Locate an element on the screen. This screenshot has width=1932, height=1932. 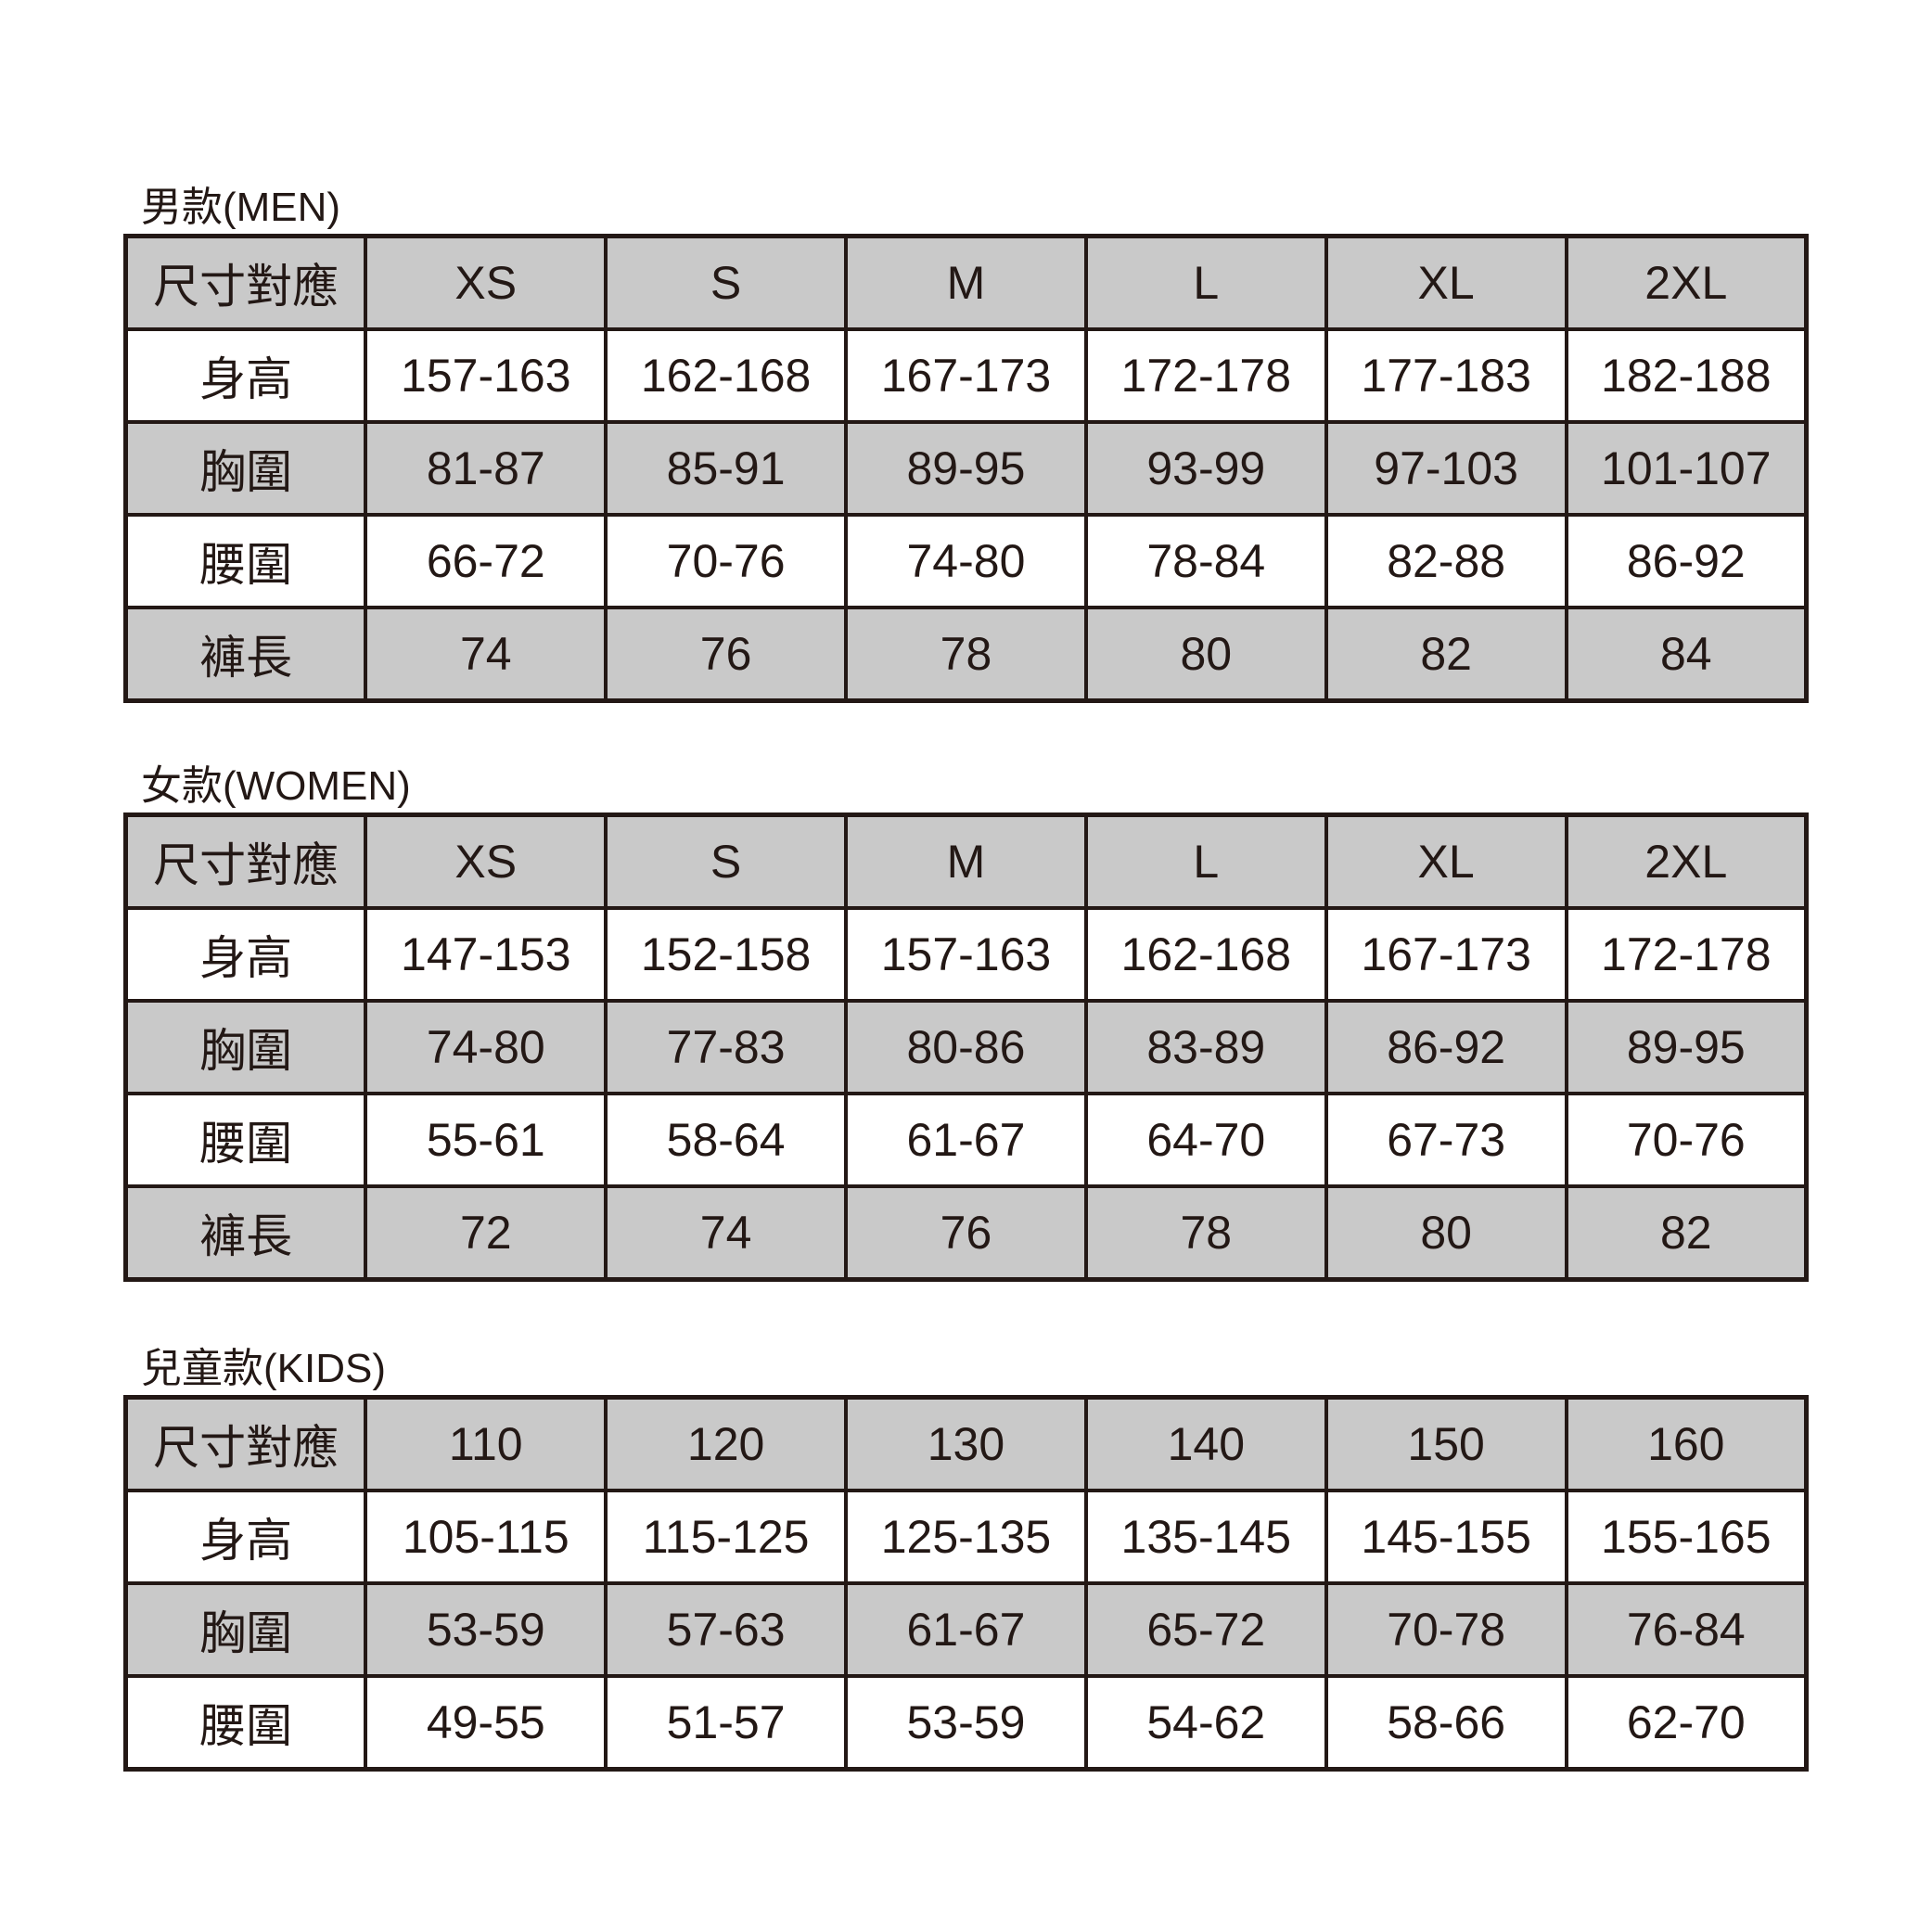
value-cell: 58-66 is located at coordinates (1446, 1723).